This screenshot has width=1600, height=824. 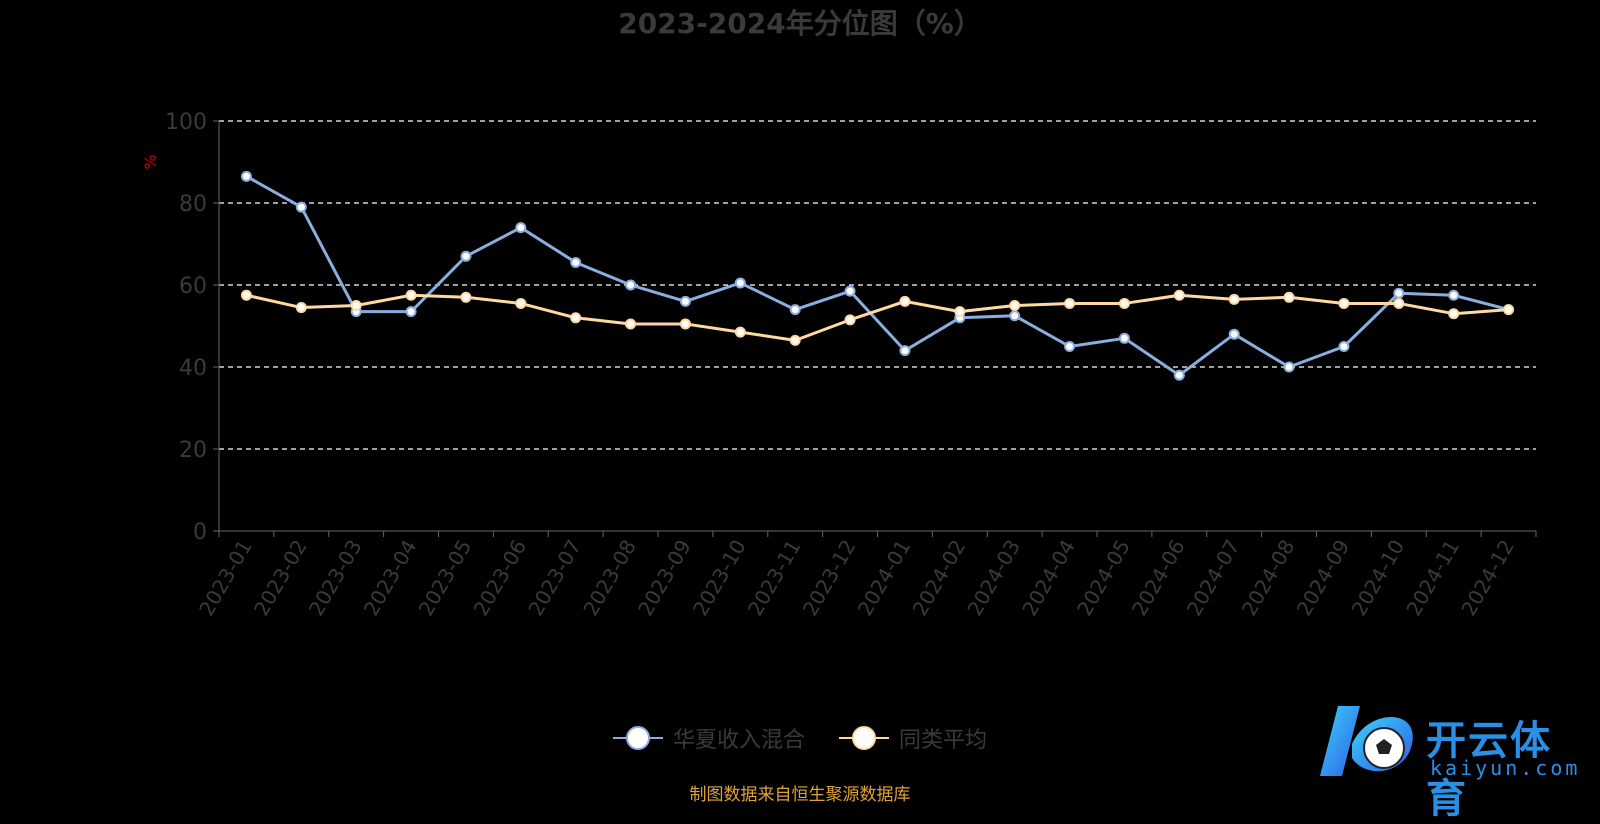 I want to click on x-tick-label: 2024-04, so click(x=1048, y=578).